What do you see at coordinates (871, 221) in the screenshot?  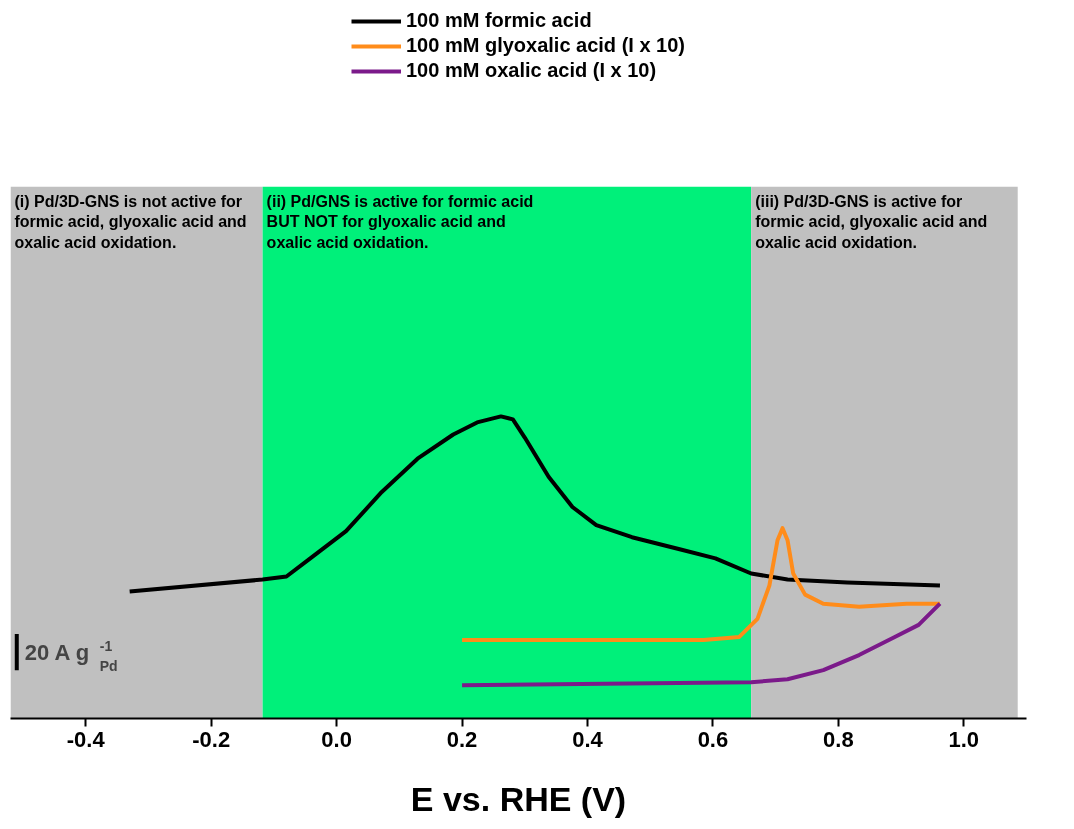 I see `band-label: (iii) Pd/3D-GNS is active for formic acid, glyoxalic acid and oxalic acid oxidation.` at bounding box center [871, 221].